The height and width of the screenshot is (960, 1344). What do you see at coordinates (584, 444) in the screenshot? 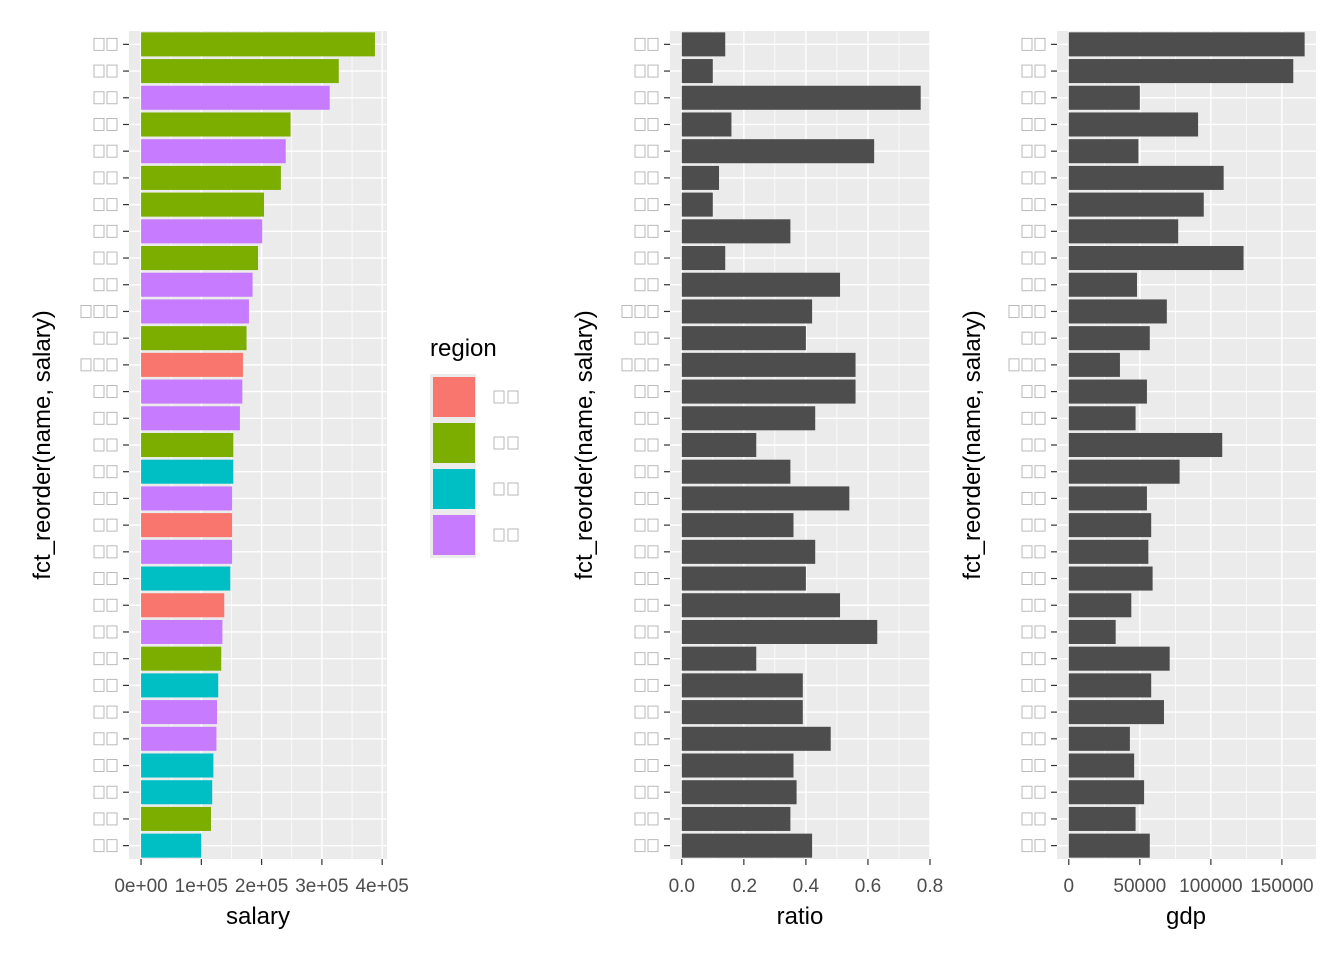
I see `ratio-y-axis-title: fct_reorder(name, salary)` at bounding box center [584, 444].